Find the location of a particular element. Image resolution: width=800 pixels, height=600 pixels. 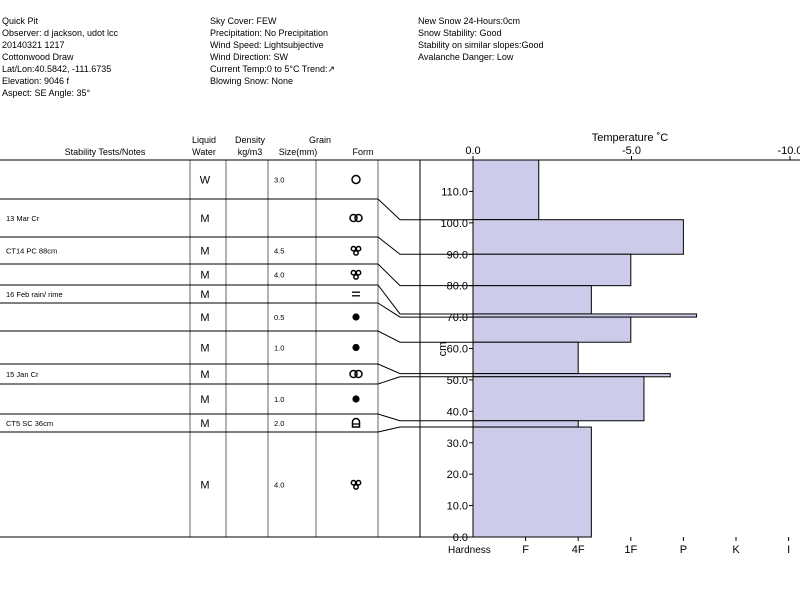

col3-line-2: Stability on similar slopes:Good is located at coordinates (481, 45).